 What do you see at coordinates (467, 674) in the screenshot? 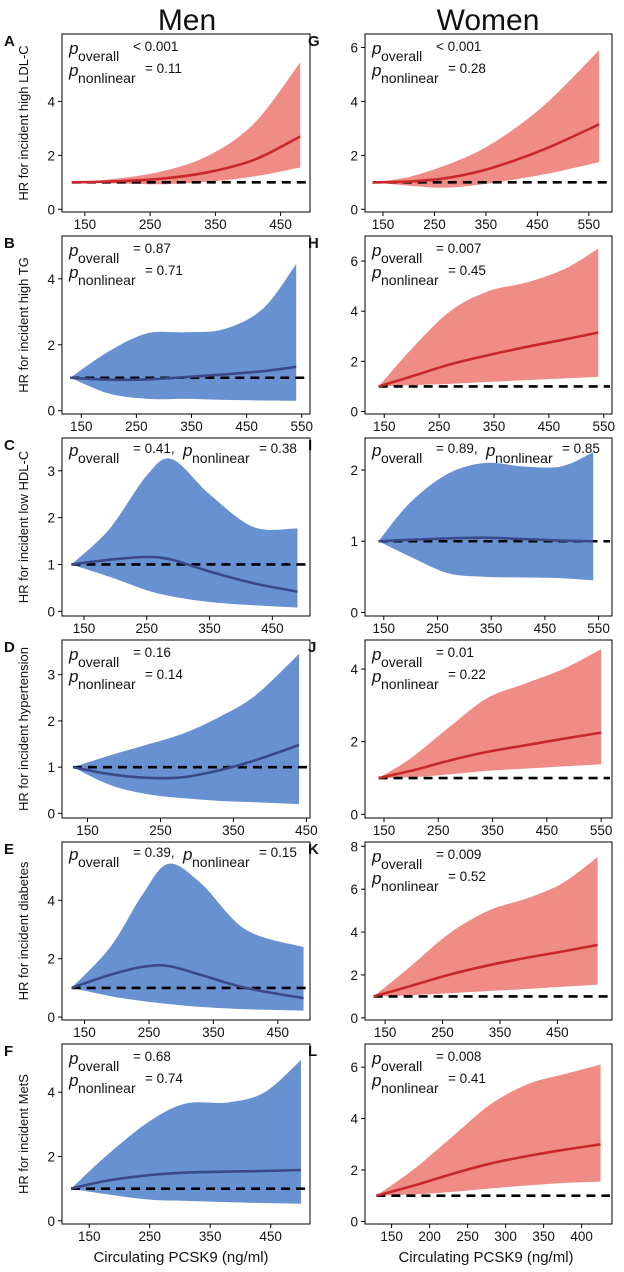
I see `p-value-nonlinear-j: = 0.22` at bounding box center [467, 674].